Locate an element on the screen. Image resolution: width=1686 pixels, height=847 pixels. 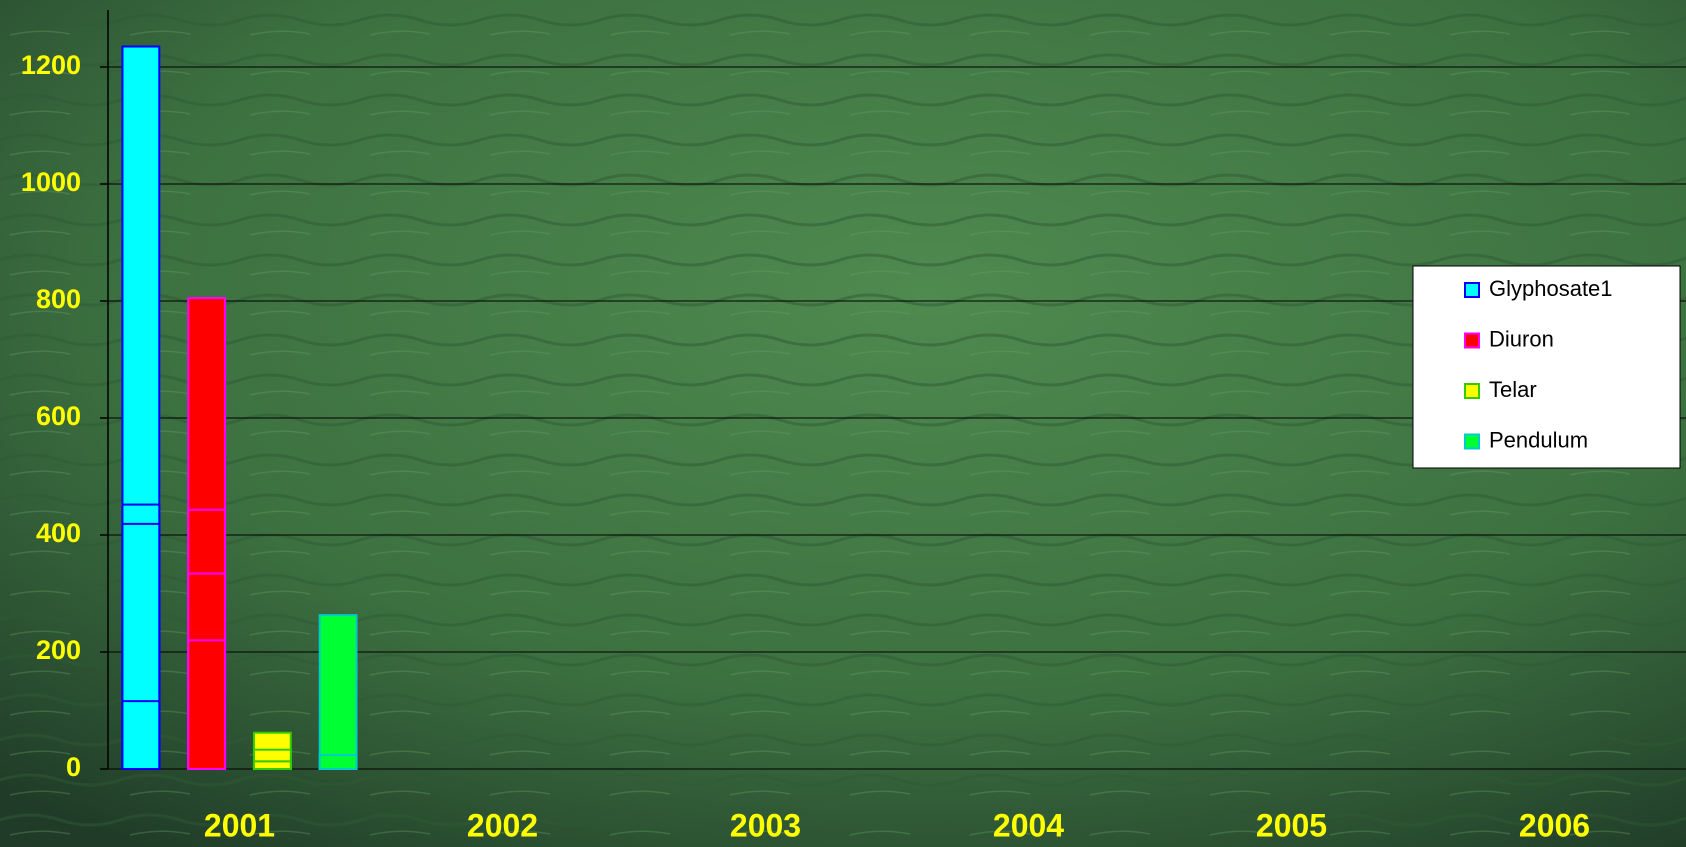
x-tick-label: 2004 is located at coordinates (1028, 825).